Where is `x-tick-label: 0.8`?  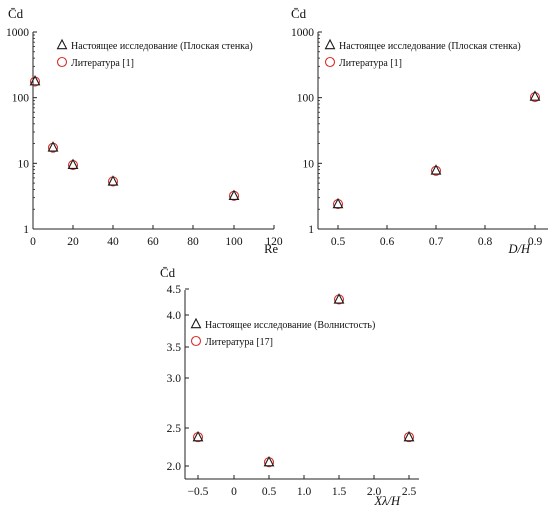 x-tick-label: 0.8 is located at coordinates (485, 242).